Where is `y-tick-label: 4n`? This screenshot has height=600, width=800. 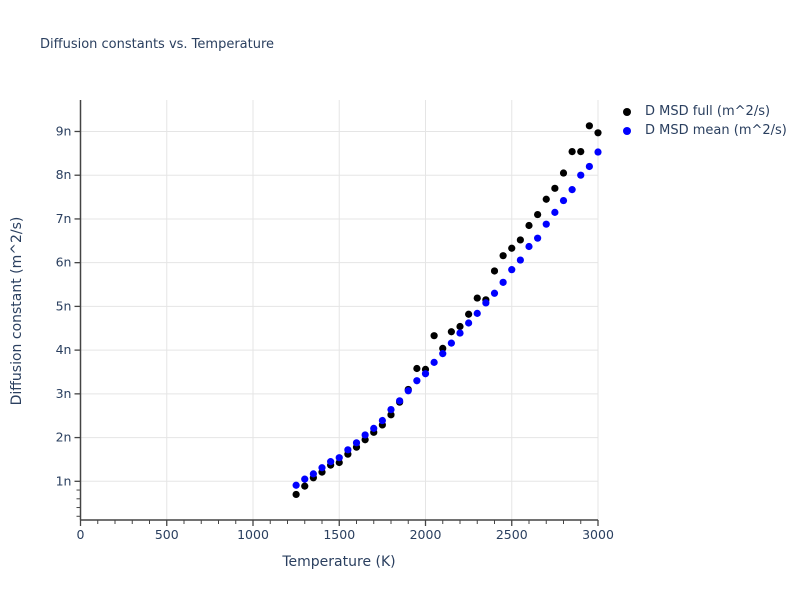 y-tick-label: 4n is located at coordinates (64, 349).